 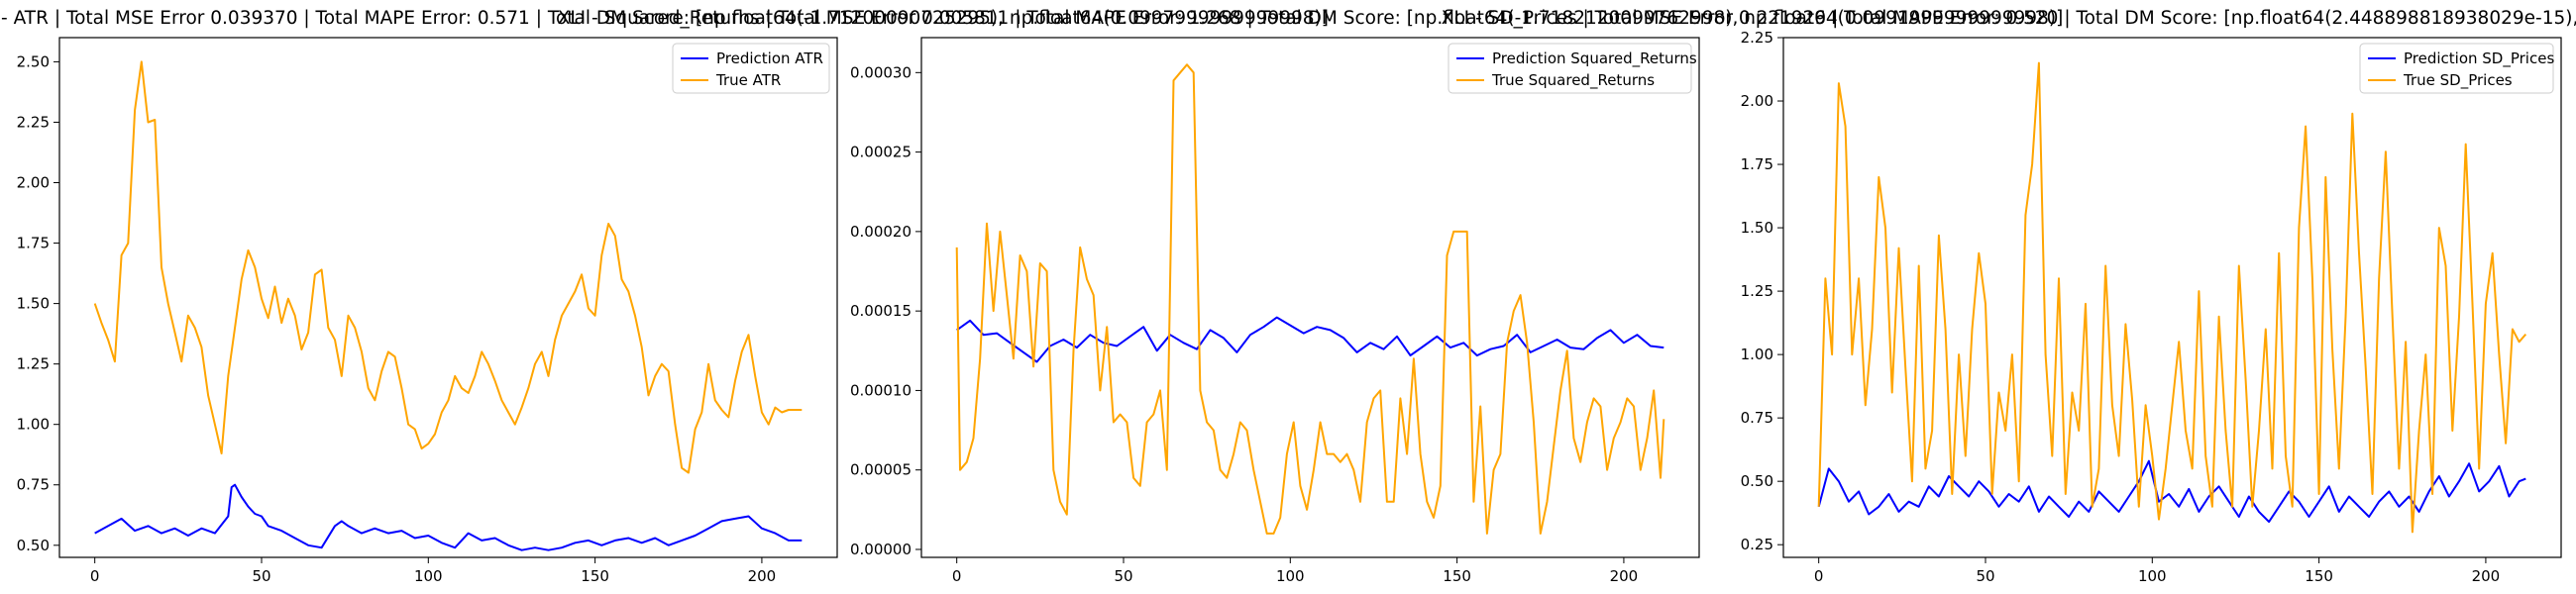 I want to click on y-tick-label: 2.50, so click(x=33, y=61).